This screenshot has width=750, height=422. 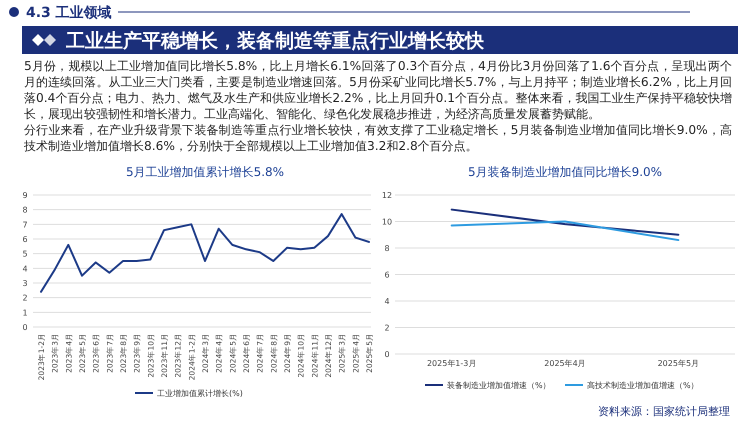 I want to click on y-tick-label: 9, so click(x=25, y=195).